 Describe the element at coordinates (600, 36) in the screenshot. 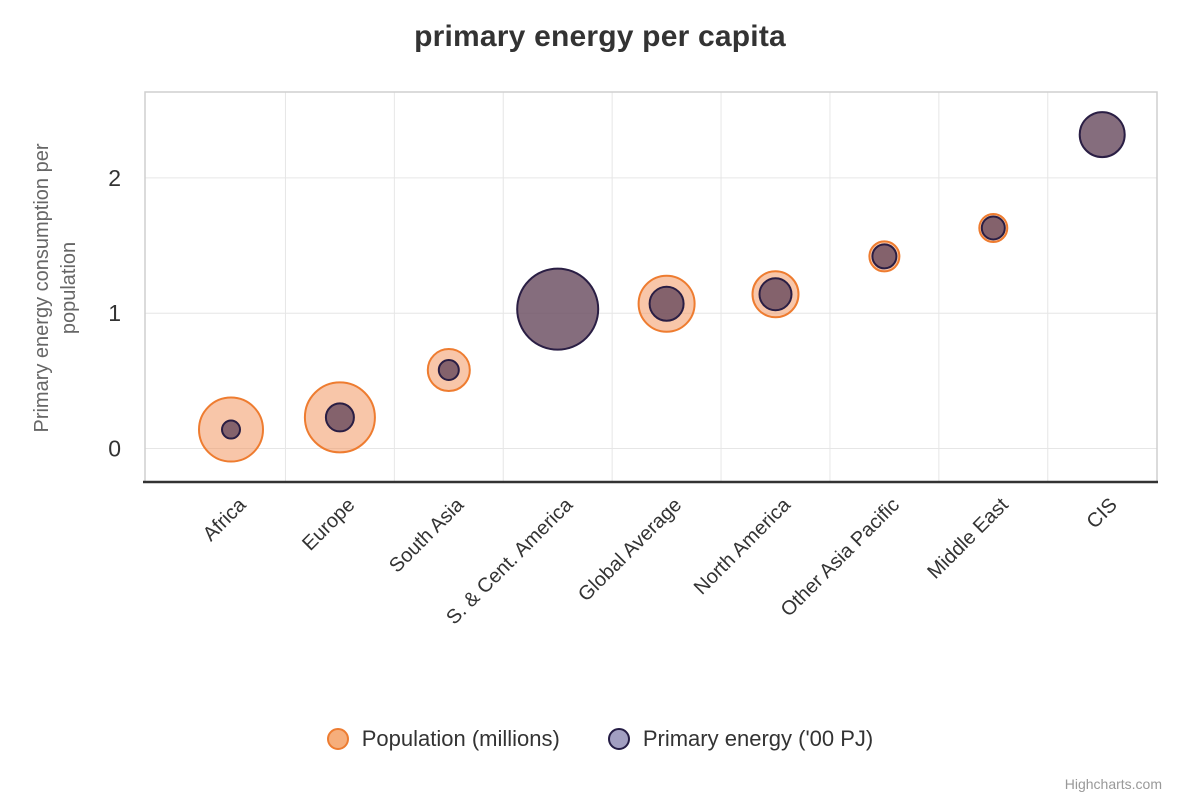

I see `chart-title: primary energy per capita` at that location.